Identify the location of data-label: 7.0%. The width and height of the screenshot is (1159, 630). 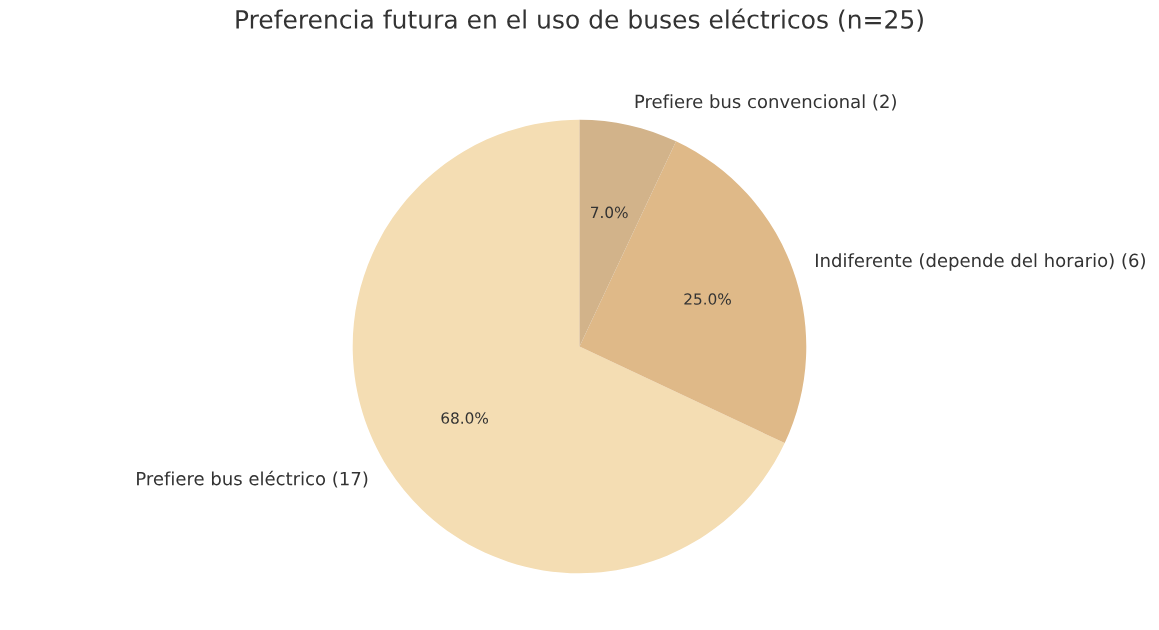
(609, 212).